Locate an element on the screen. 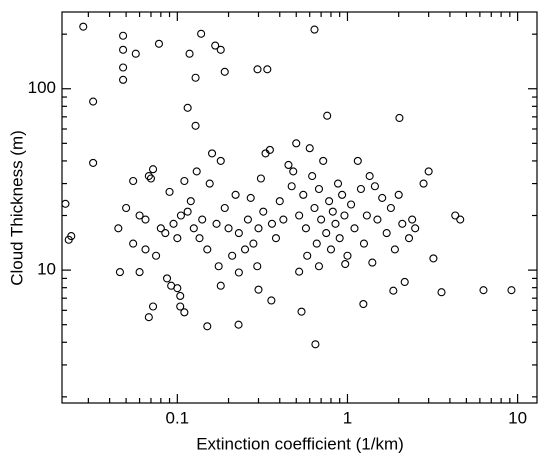 The width and height of the screenshot is (550, 465). x-tick-label: 10 is located at coordinates (517, 417).